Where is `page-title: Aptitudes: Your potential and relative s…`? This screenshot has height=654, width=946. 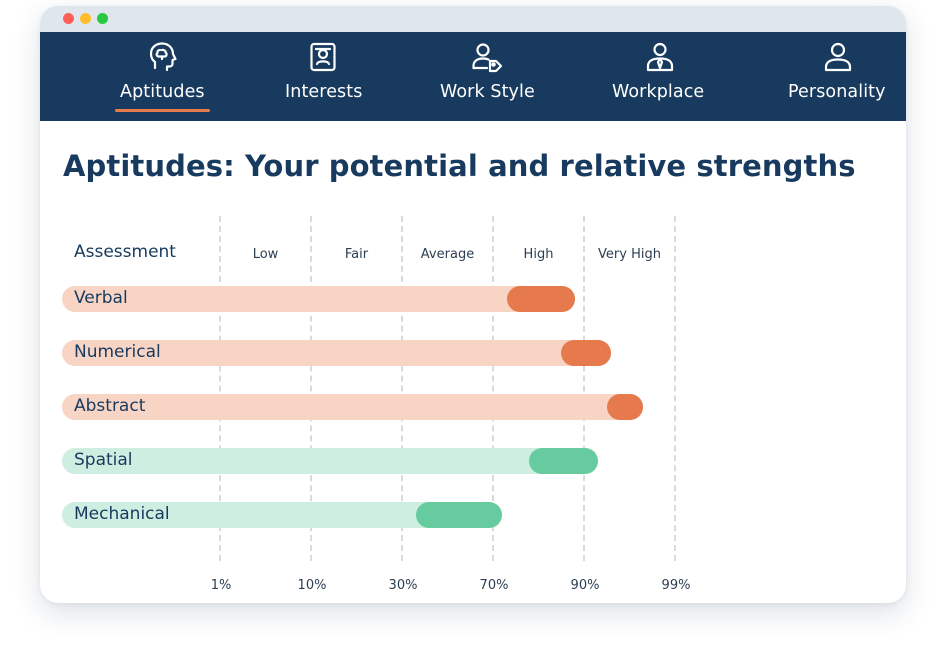 page-title: Aptitudes: Your potential and relative s… is located at coordinates (459, 166).